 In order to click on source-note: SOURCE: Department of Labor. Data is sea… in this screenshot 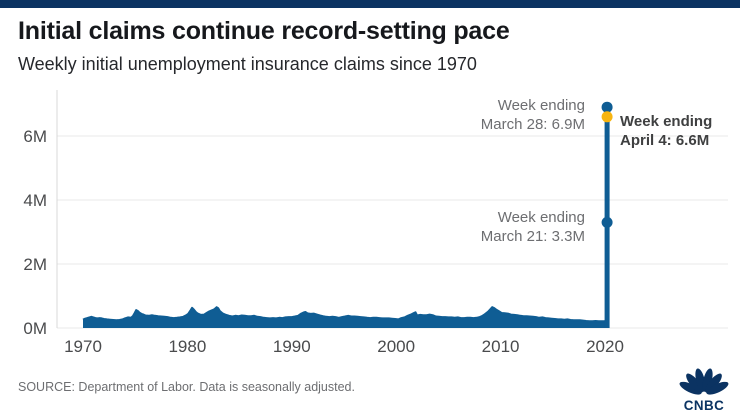, I will do `click(186, 387)`.